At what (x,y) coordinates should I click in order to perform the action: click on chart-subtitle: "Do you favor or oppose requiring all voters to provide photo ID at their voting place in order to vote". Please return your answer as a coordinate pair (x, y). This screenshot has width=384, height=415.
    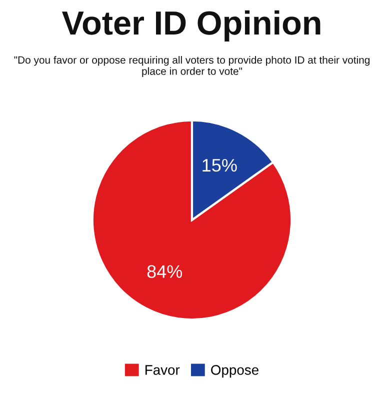
    Looking at the image, I should click on (192, 66).